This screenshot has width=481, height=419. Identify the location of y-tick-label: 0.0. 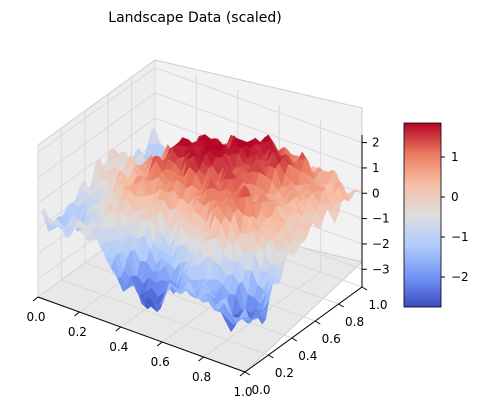
(260, 390).